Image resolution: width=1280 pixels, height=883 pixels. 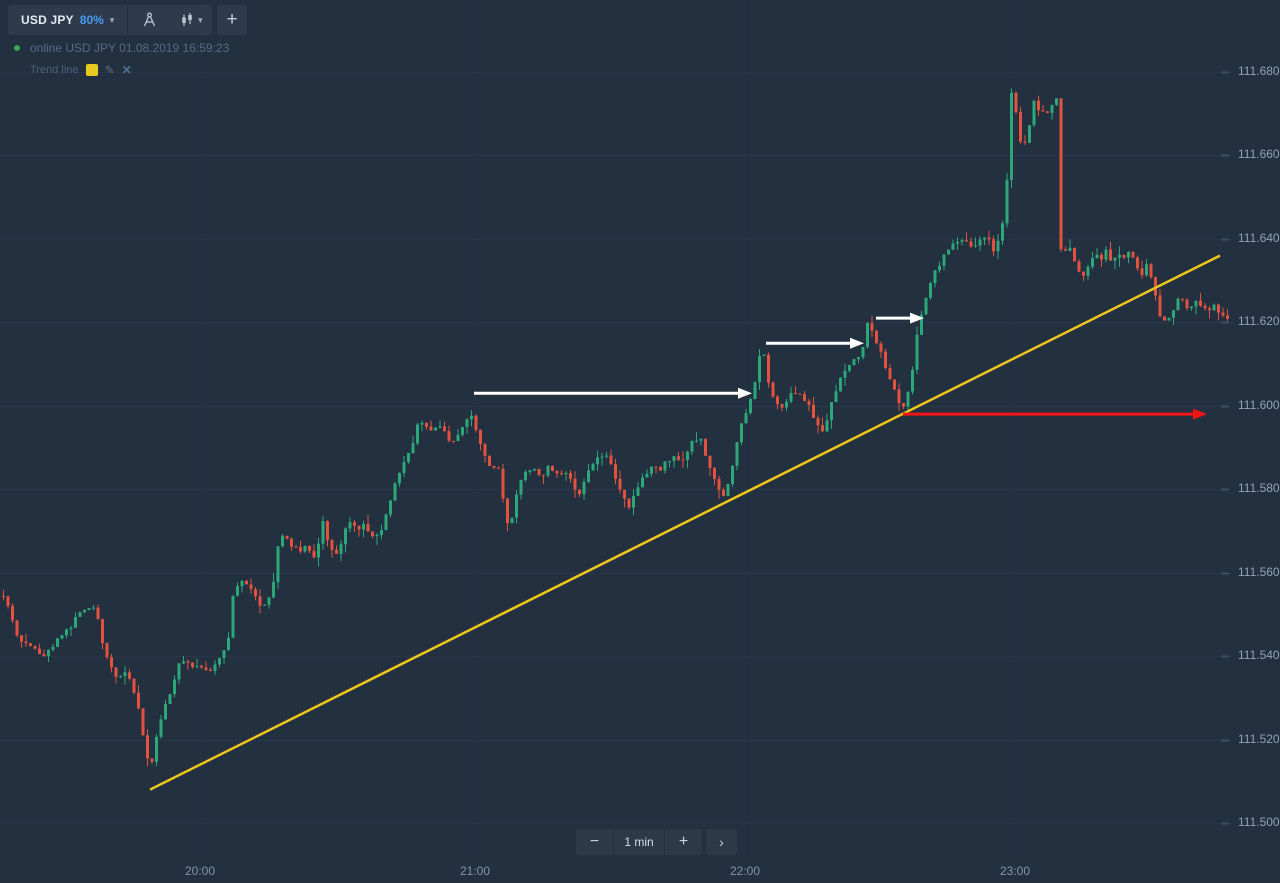 I want to click on chart-type-button: ▾, so click(x=191, y=20).